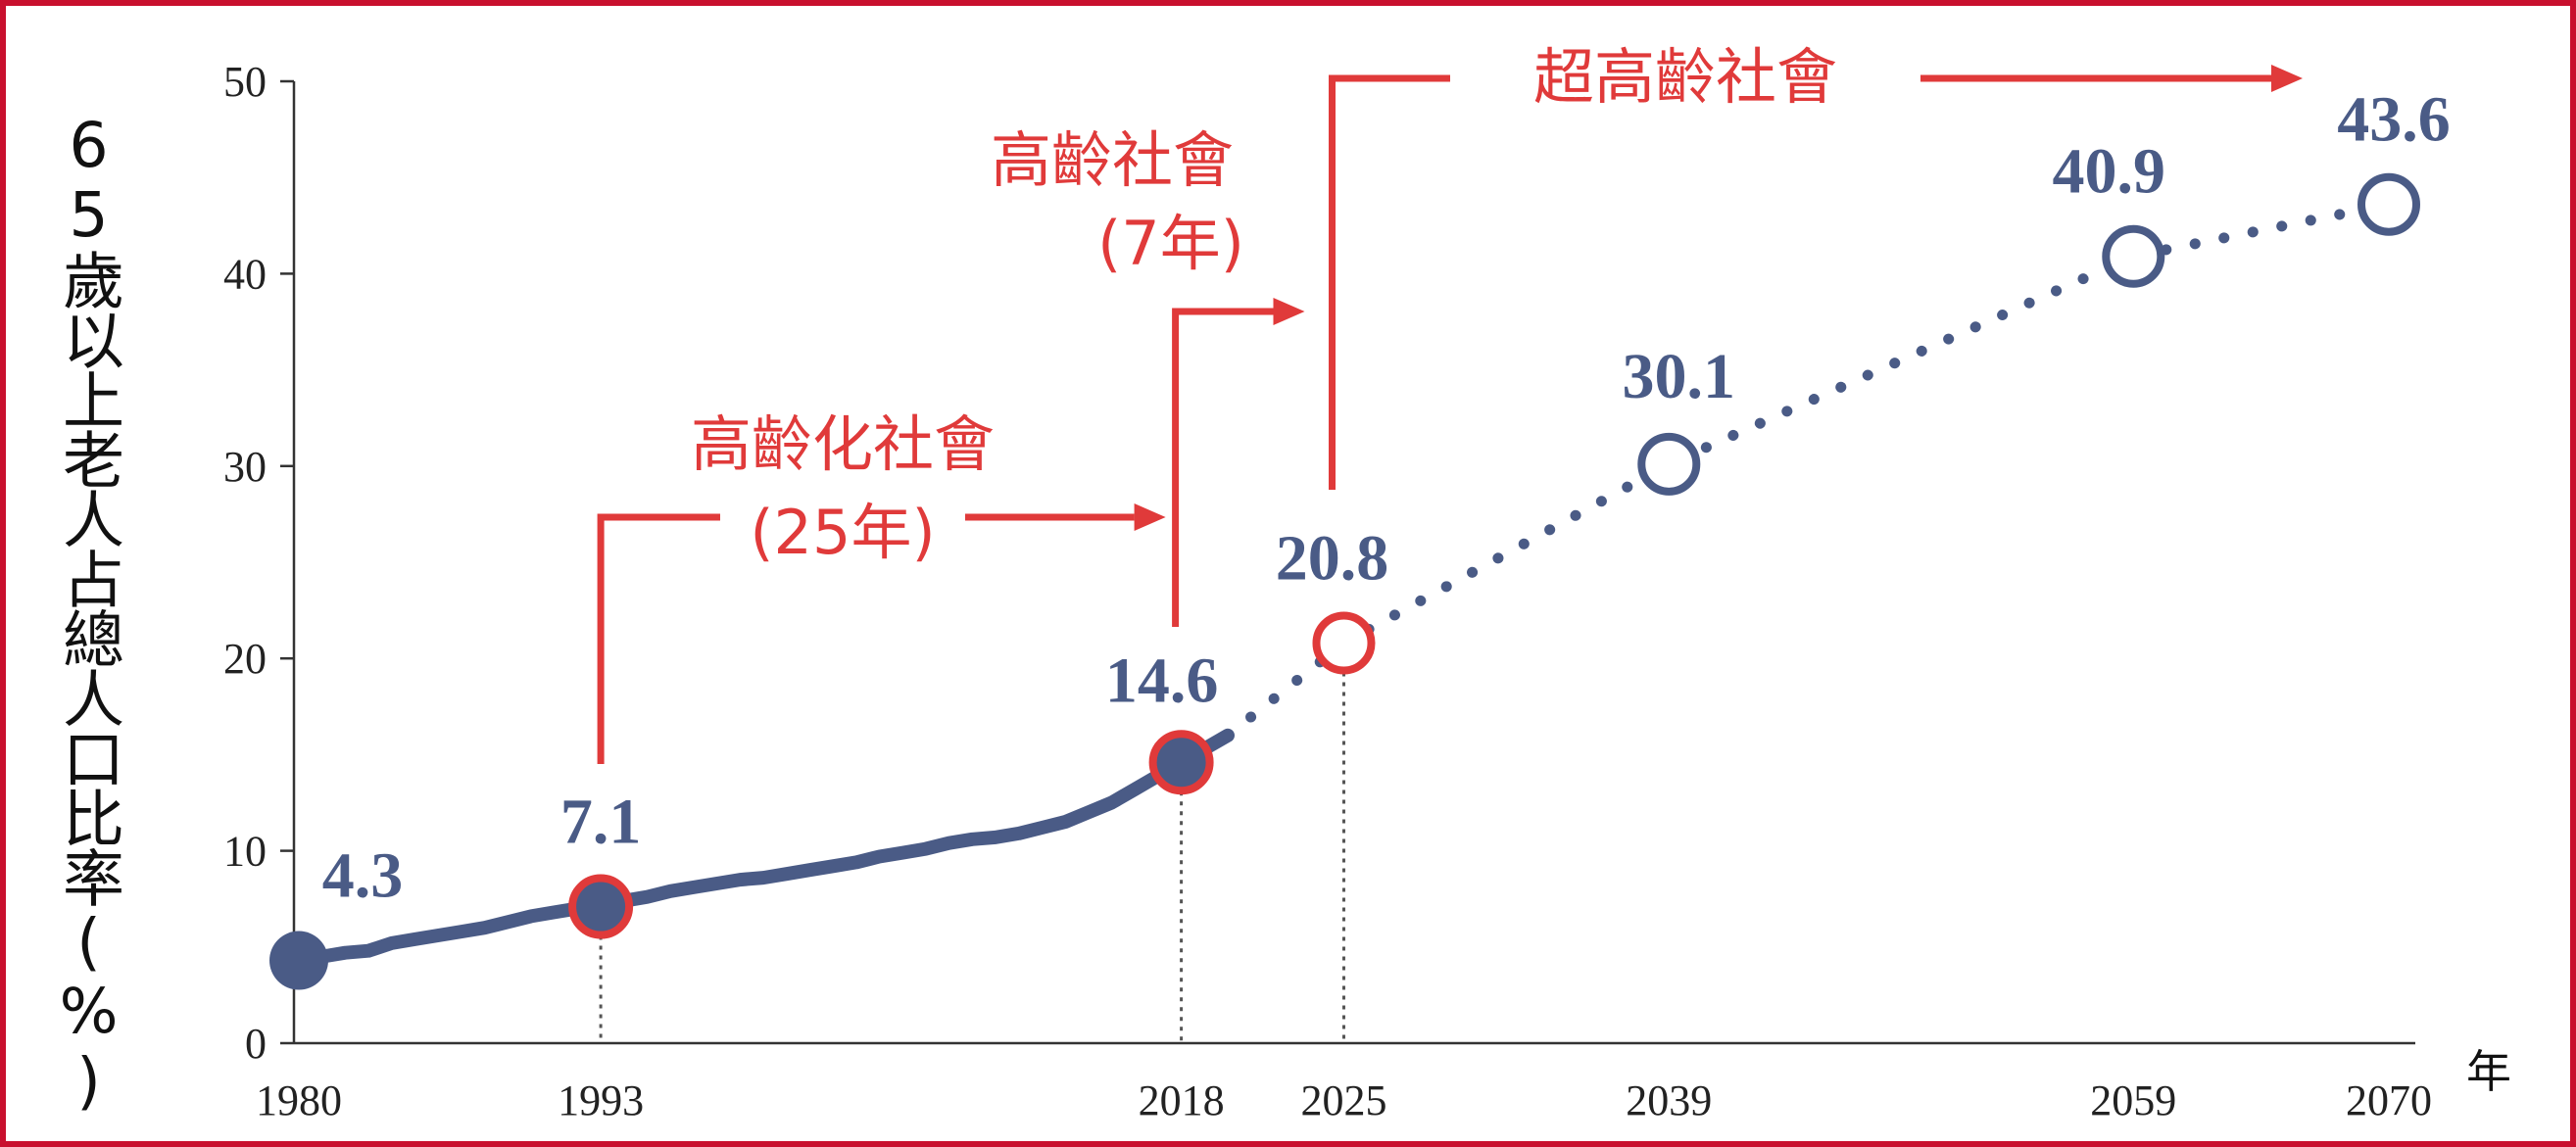 The height and width of the screenshot is (1147, 2576). What do you see at coordinates (1162, 680) in the screenshot?
I see `data-label-2018: 14.6` at bounding box center [1162, 680].